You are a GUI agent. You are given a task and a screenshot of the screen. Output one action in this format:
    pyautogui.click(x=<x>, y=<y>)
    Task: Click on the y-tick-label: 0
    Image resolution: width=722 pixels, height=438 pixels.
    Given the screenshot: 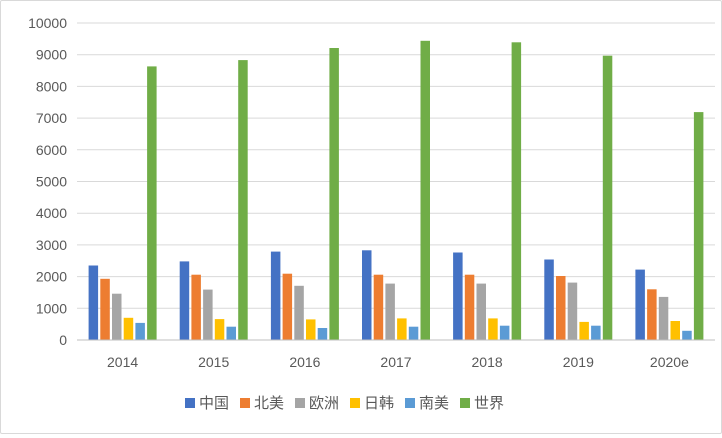 What is the action you would take?
    pyautogui.click(x=63, y=340)
    